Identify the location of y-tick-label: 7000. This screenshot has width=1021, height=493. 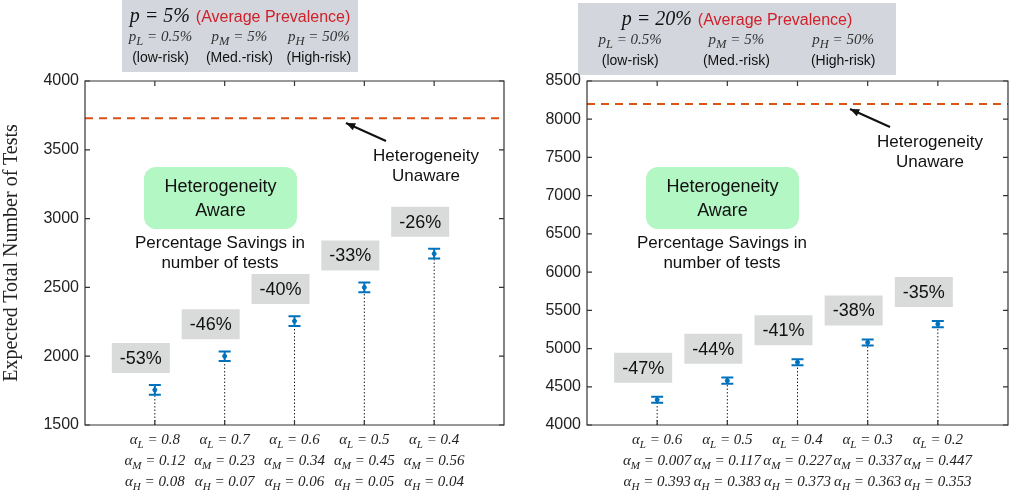
(563, 195).